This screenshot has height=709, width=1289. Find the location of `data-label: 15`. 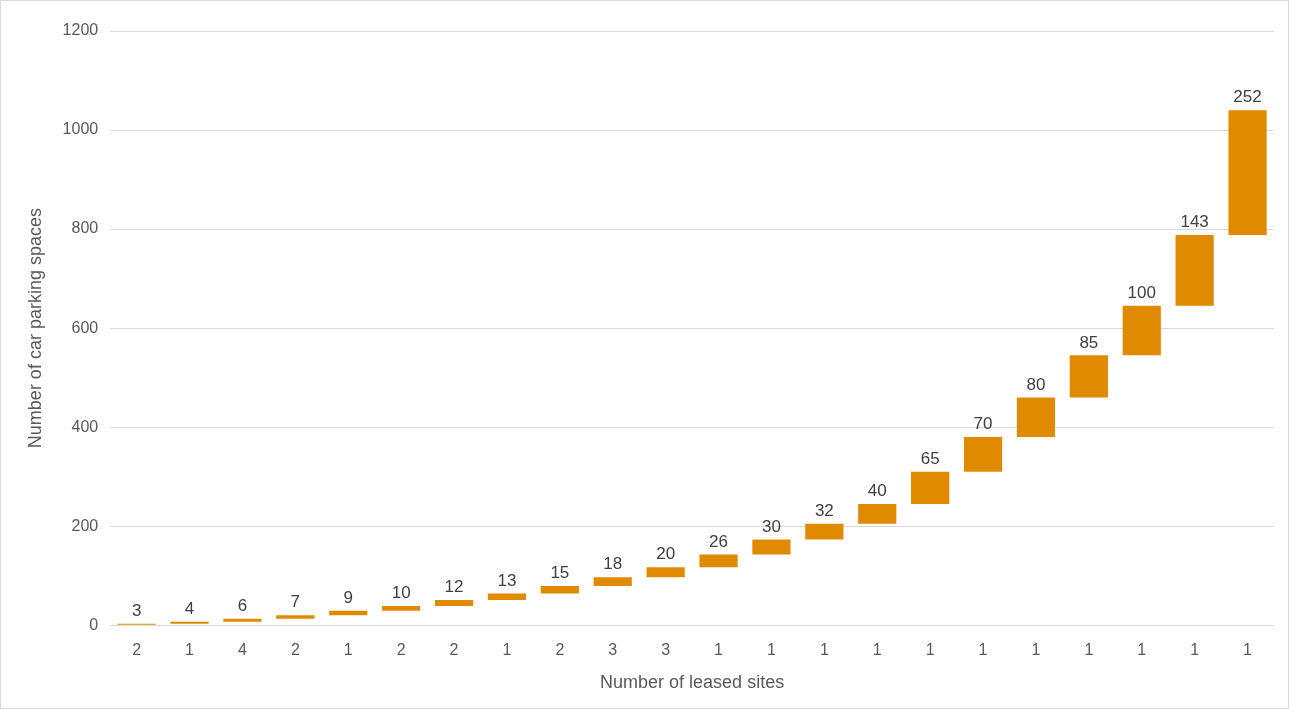

data-label: 15 is located at coordinates (560, 573).